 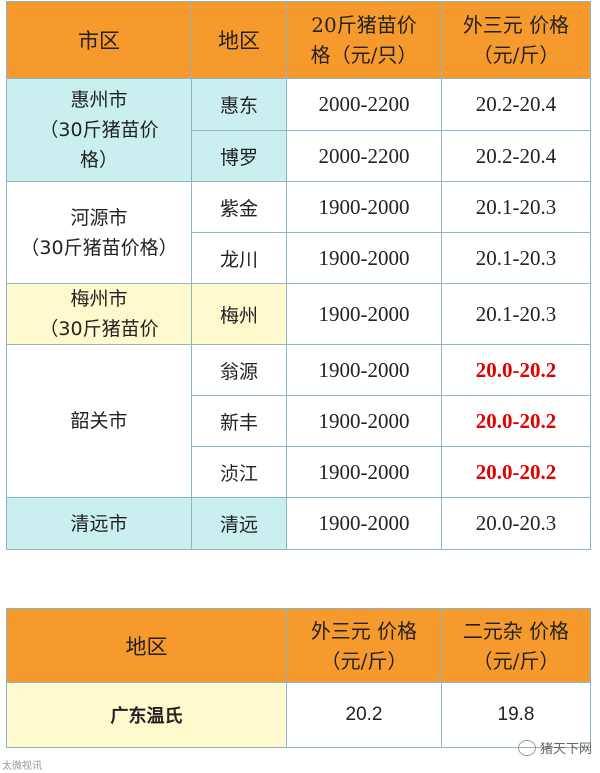 I want to click on table-row: 惠州市 （30斤猪苗价 格） 惠东 2000-2200 20.2-20.4, so click(x=298, y=130).